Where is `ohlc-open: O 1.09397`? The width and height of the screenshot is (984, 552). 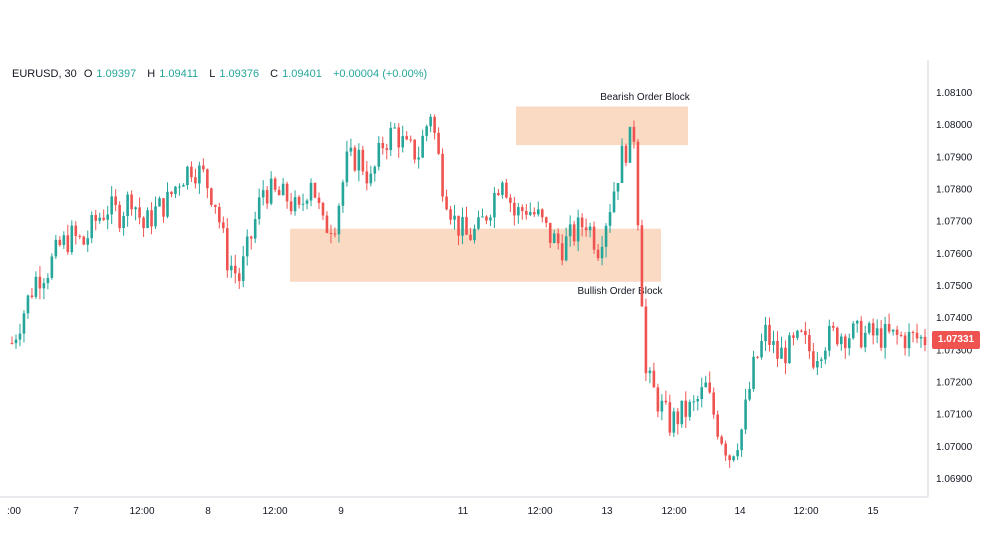
ohlc-open: O 1.09397 is located at coordinates (110, 74).